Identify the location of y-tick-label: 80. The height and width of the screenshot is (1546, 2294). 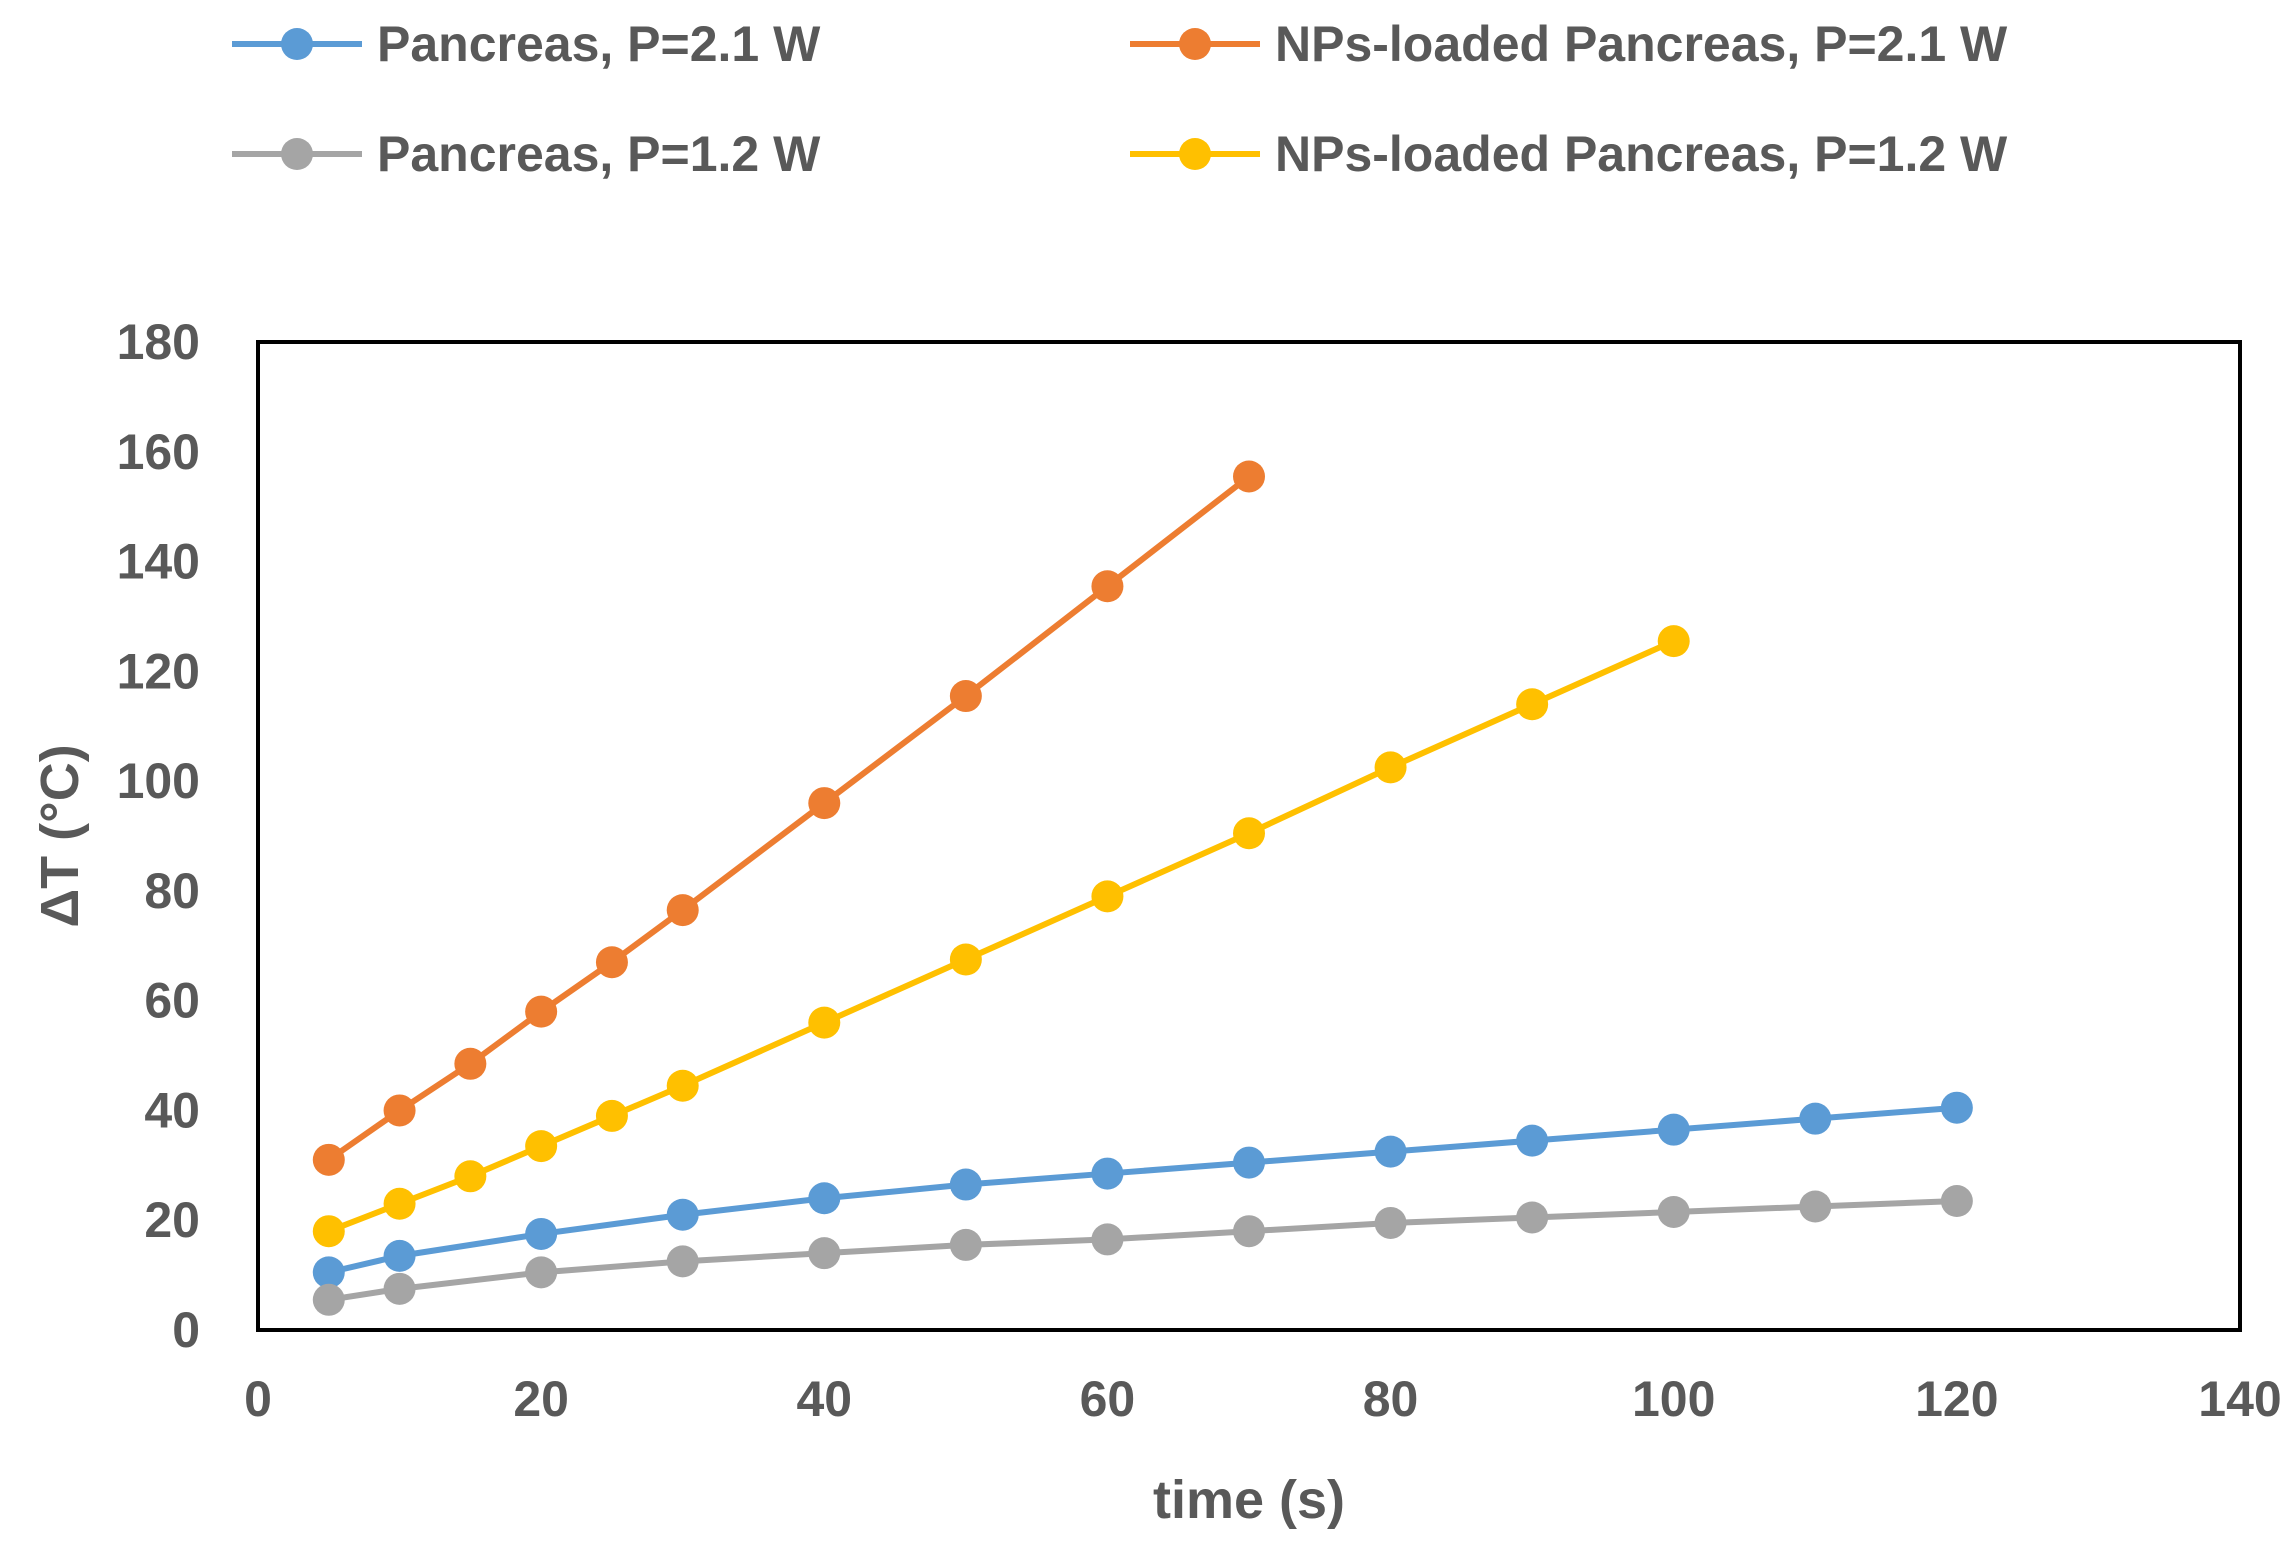
(172, 891).